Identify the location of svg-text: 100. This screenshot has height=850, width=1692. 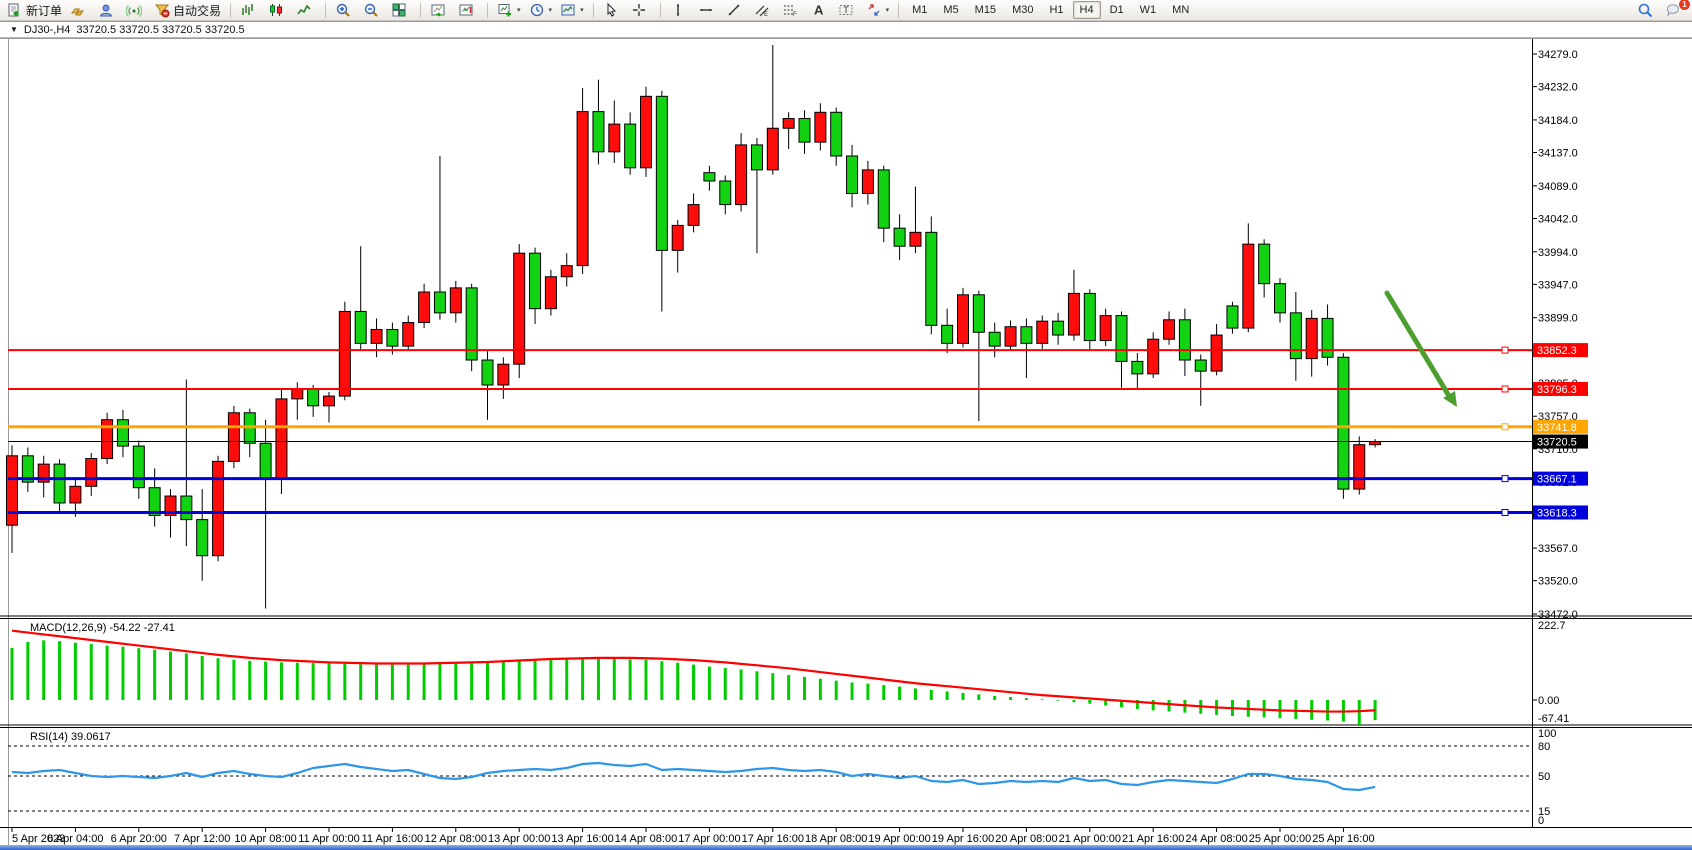
(1547, 734).